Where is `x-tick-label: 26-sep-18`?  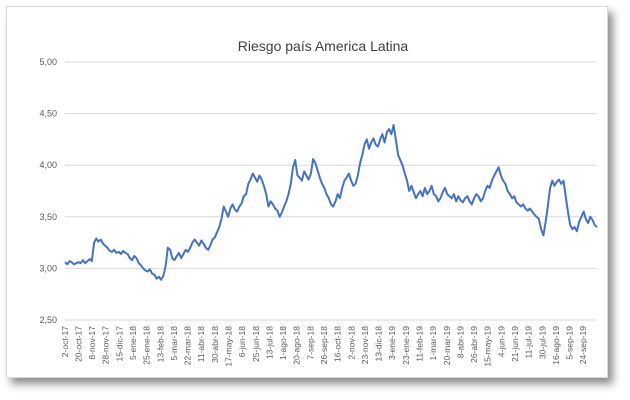
x-tick-label: 26-sep-18 is located at coordinates (324, 345).